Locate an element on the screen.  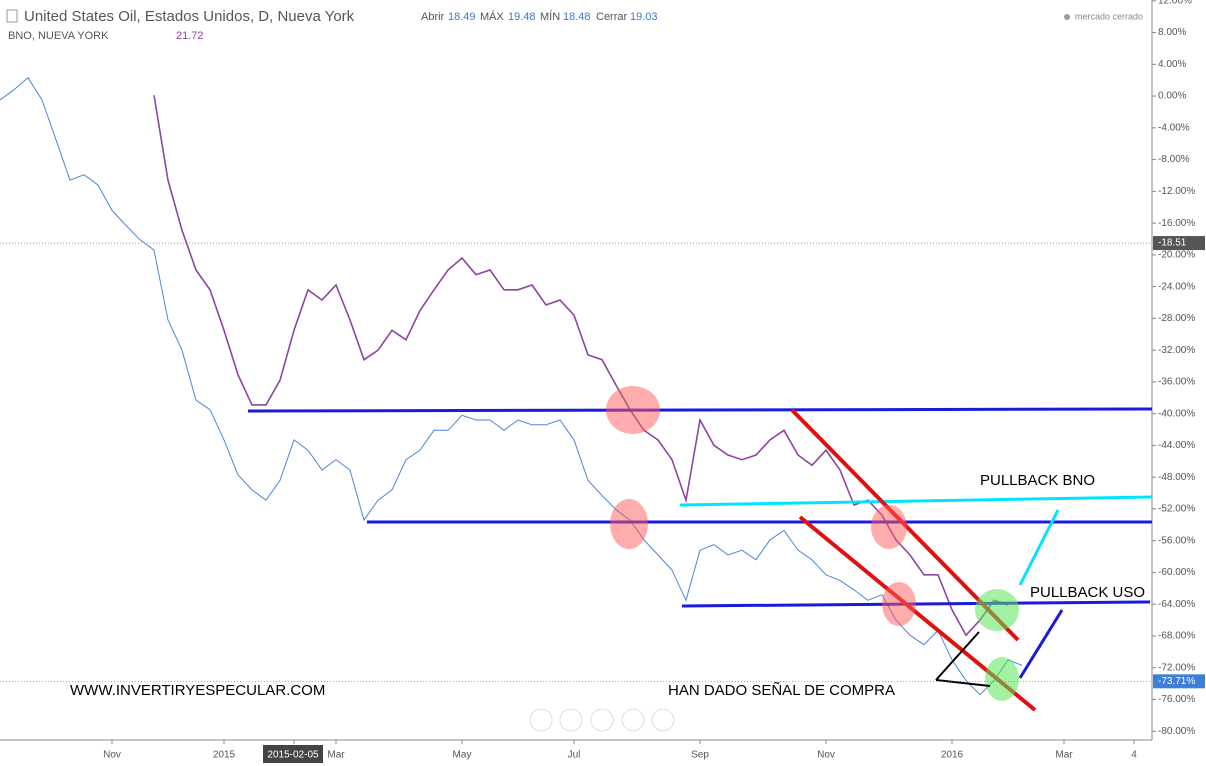
y-tick-label: -64.00% is located at coordinates (1176, 604).